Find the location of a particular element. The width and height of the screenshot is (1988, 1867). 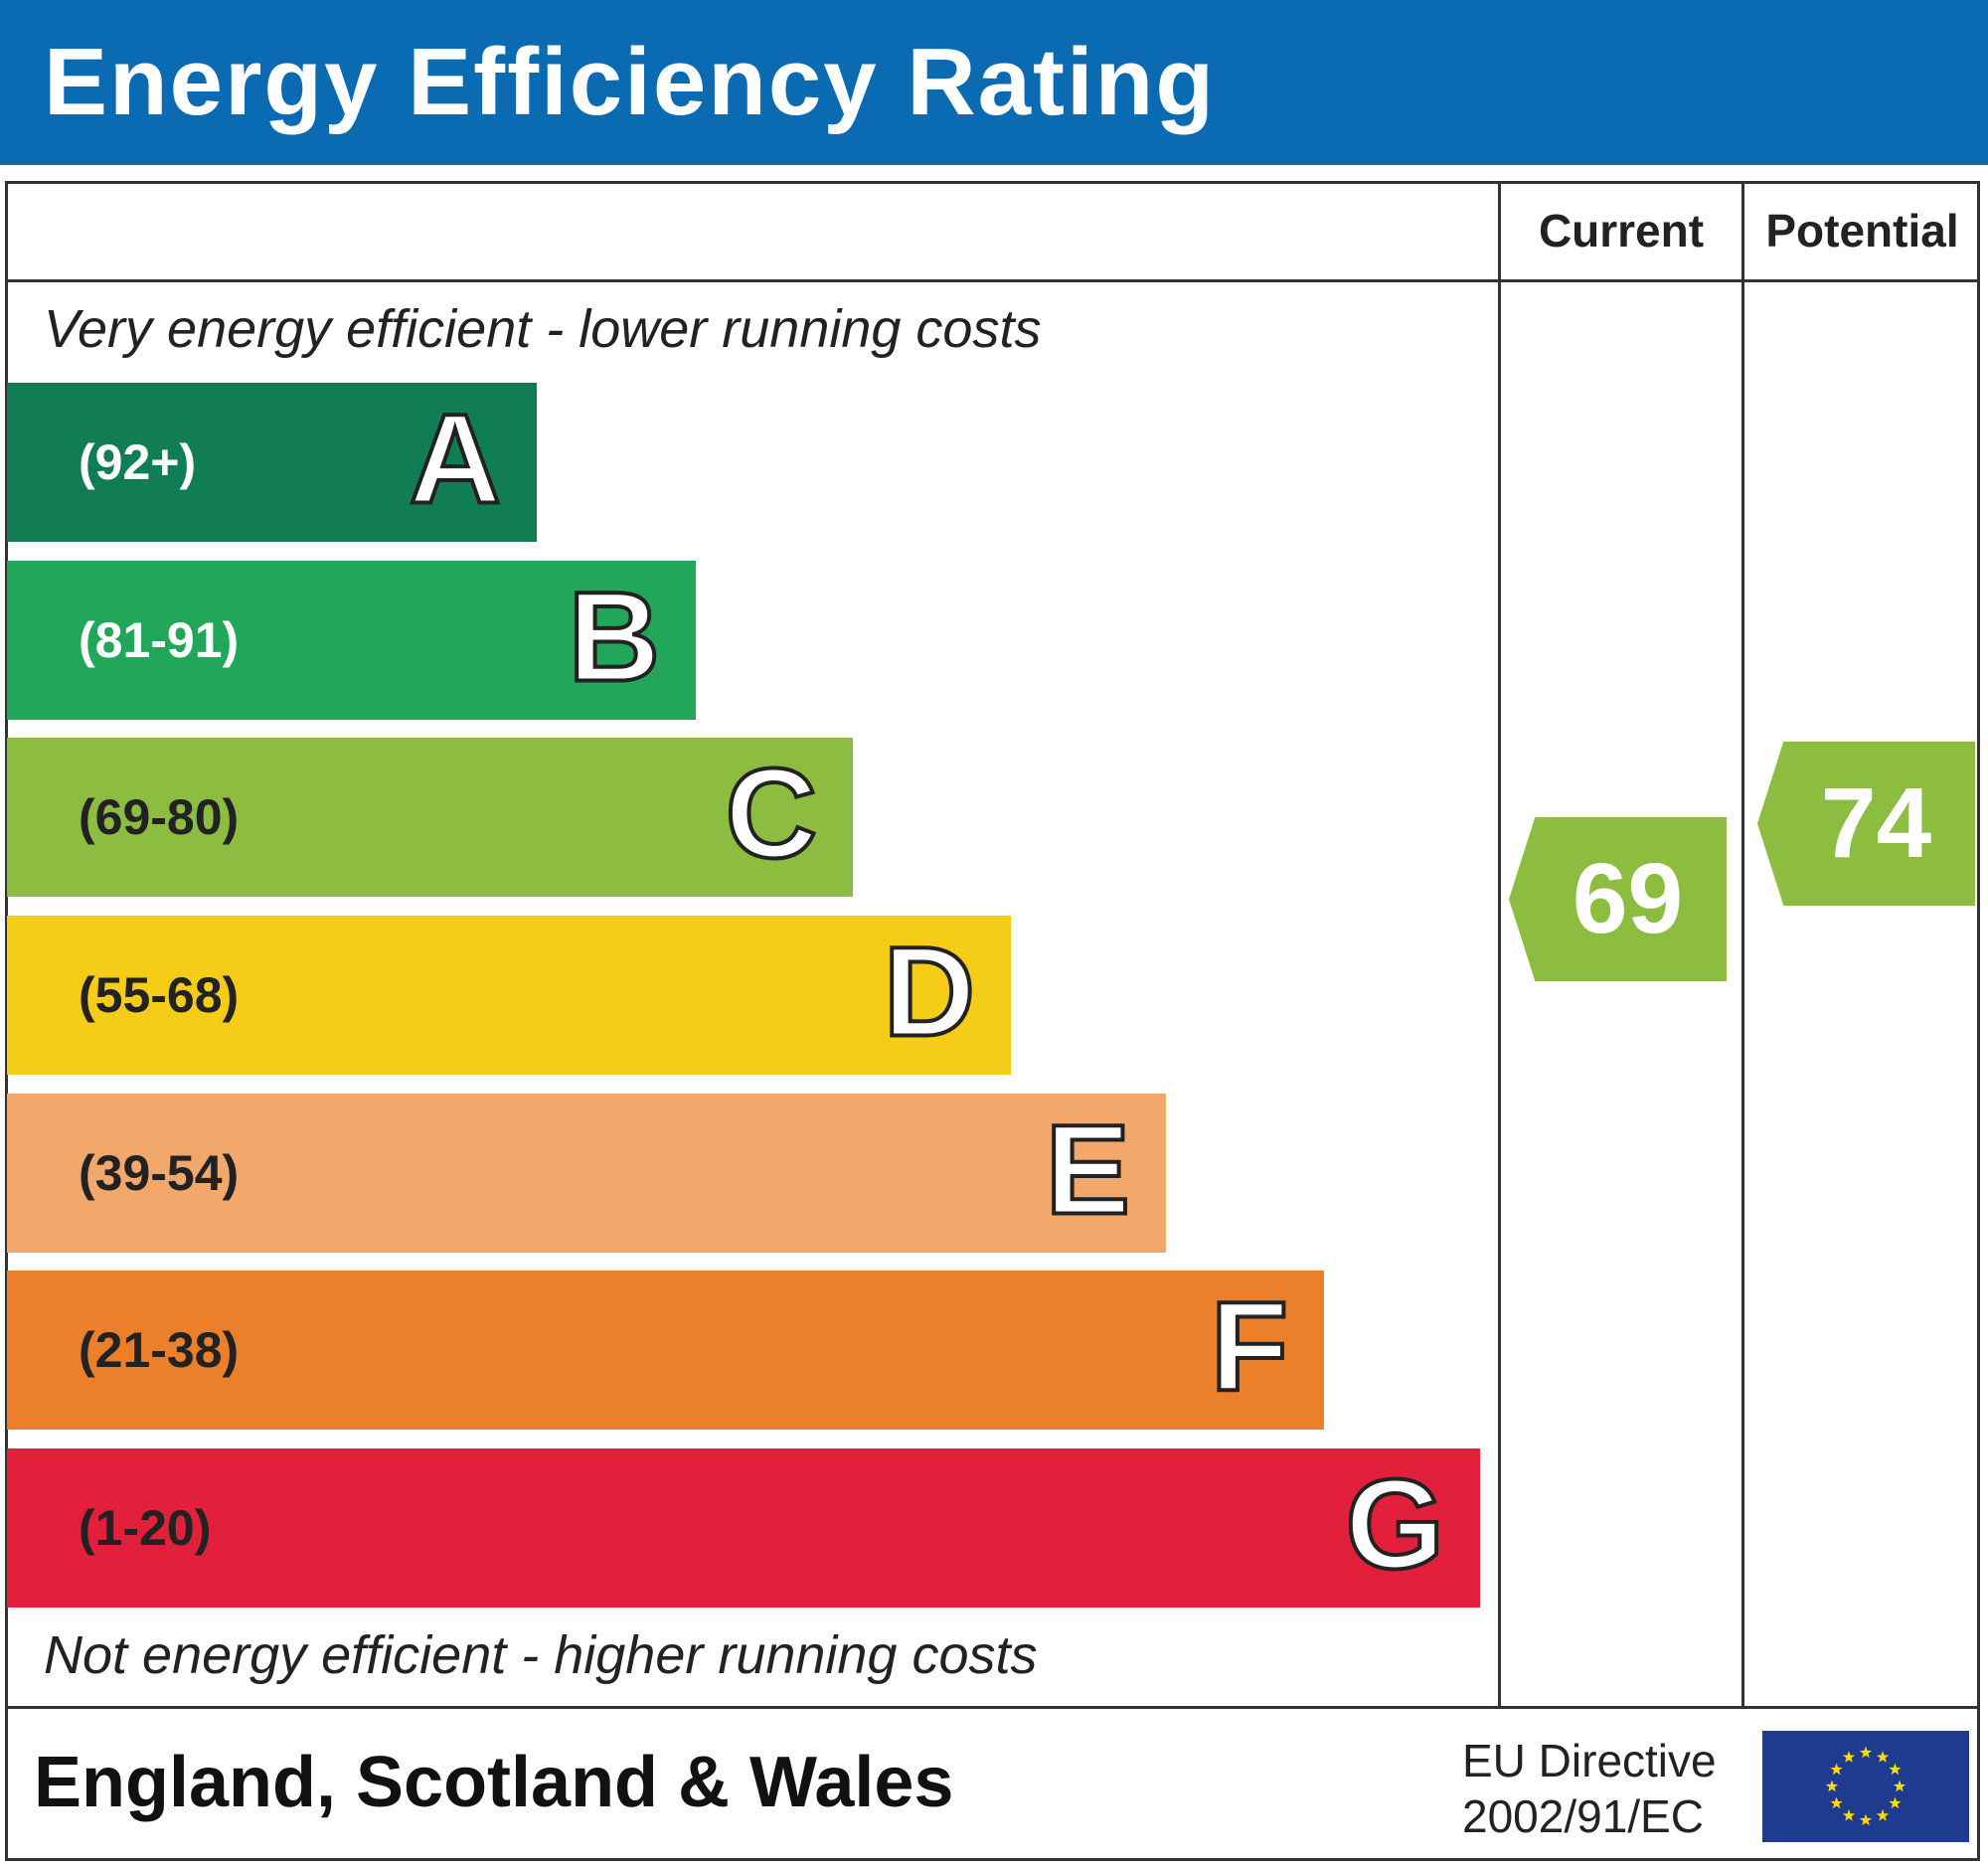

band-range: (1-20) is located at coordinates (145, 1528).